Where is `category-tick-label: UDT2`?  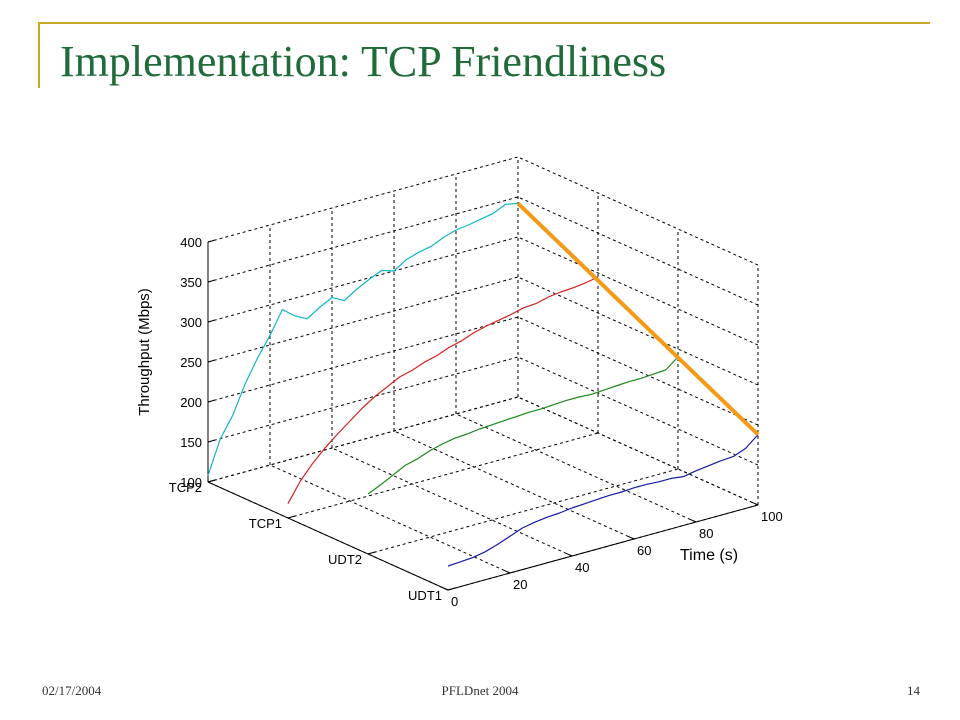 category-tick-label: UDT2 is located at coordinates (345, 559).